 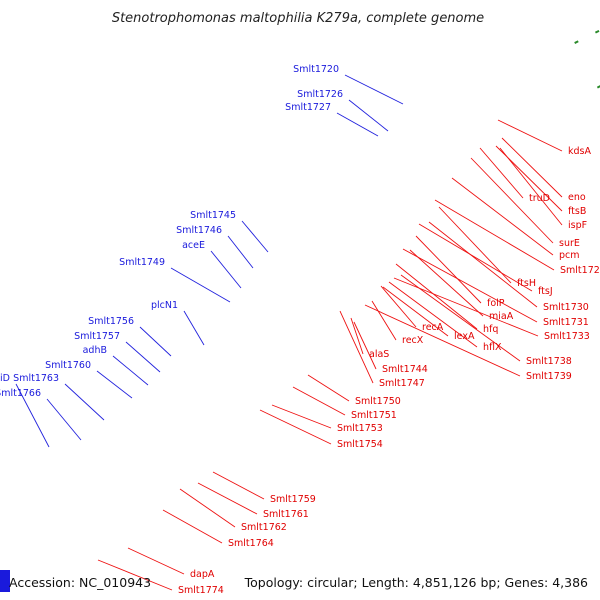 I want to click on reverse-gene-label: surE, so click(x=569, y=243).